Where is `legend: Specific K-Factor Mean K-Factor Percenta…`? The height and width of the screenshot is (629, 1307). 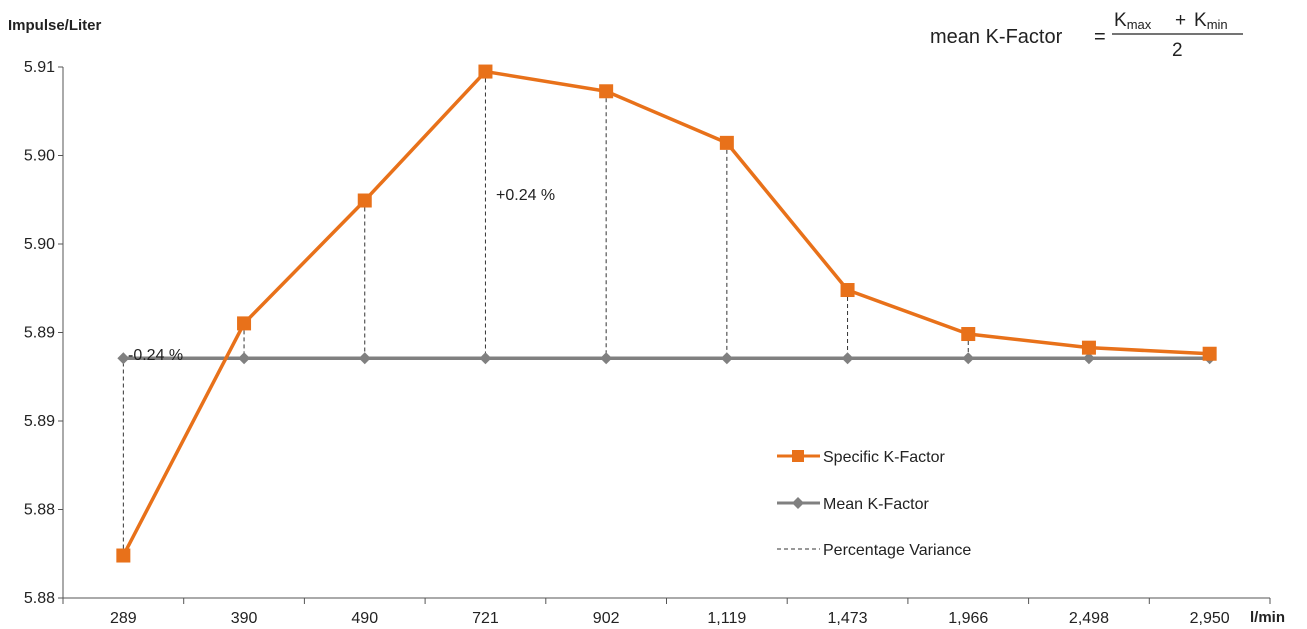
legend: Specific K-Factor Mean K-Factor Percenta… is located at coordinates (874, 504).